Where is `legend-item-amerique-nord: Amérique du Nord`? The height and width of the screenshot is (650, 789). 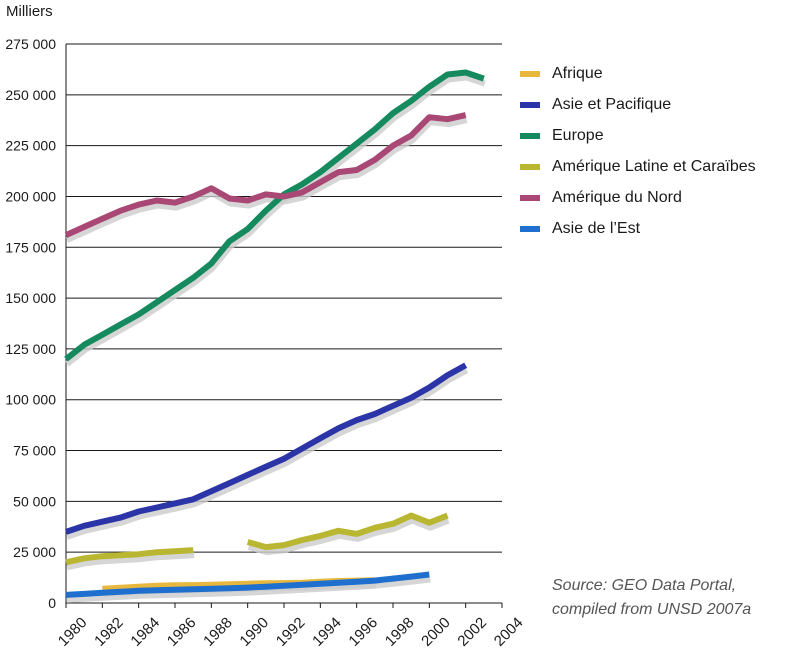
legend-item-amerique-nord: Amérique du Nord is located at coordinates (638, 197).